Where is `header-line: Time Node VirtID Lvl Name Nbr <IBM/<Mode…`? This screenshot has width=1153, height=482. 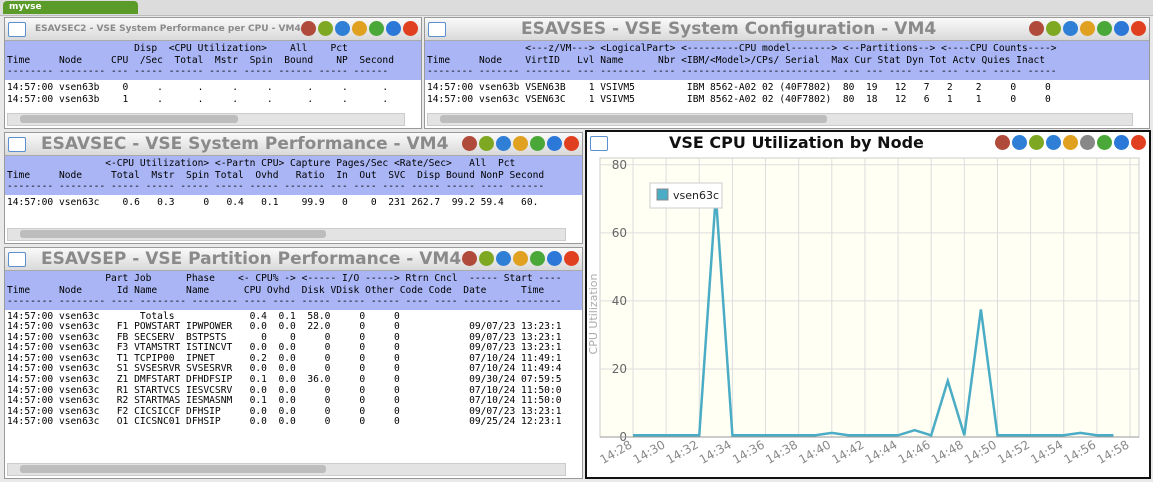
header-line: Time Node VirtID Lvl Name Nbr <IBM/<Mode… is located at coordinates (736, 60).